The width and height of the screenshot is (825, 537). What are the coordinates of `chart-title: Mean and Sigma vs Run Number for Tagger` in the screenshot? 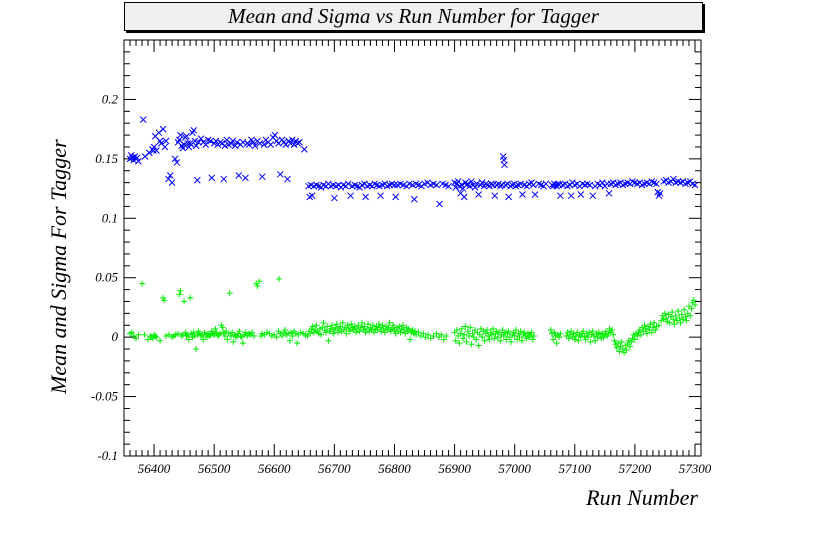 It's located at (413, 16).